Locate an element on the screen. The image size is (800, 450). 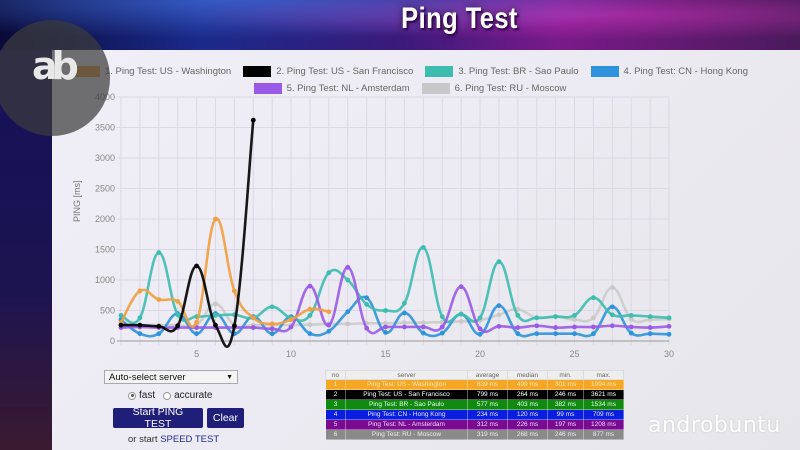
legend-item-san-francisco: 2. Ping Test: US - San Francisco is located at coordinates (328, 71).